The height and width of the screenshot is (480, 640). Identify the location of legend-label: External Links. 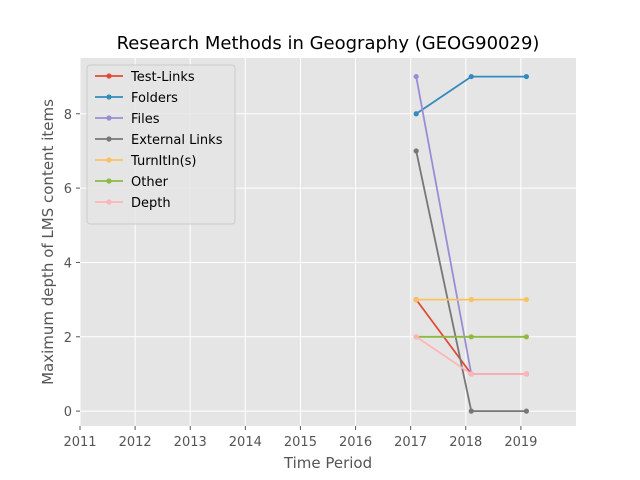
(177, 140).